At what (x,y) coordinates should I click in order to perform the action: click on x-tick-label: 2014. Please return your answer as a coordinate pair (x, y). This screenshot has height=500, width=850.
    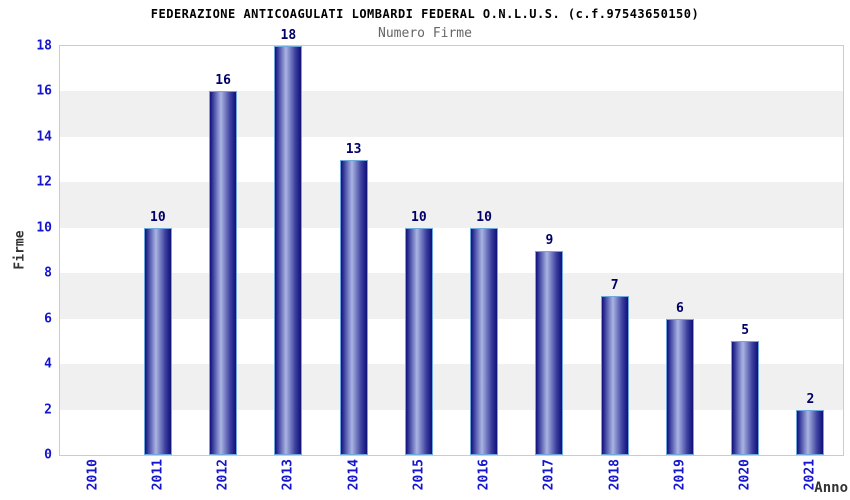
    Looking at the image, I should click on (354, 475).